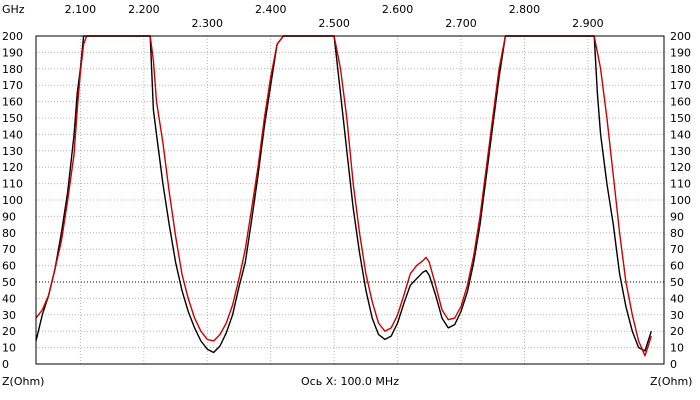  Describe the element at coordinates (12, 69) in the screenshot. I see `y-tick-label-left: 180` at that location.